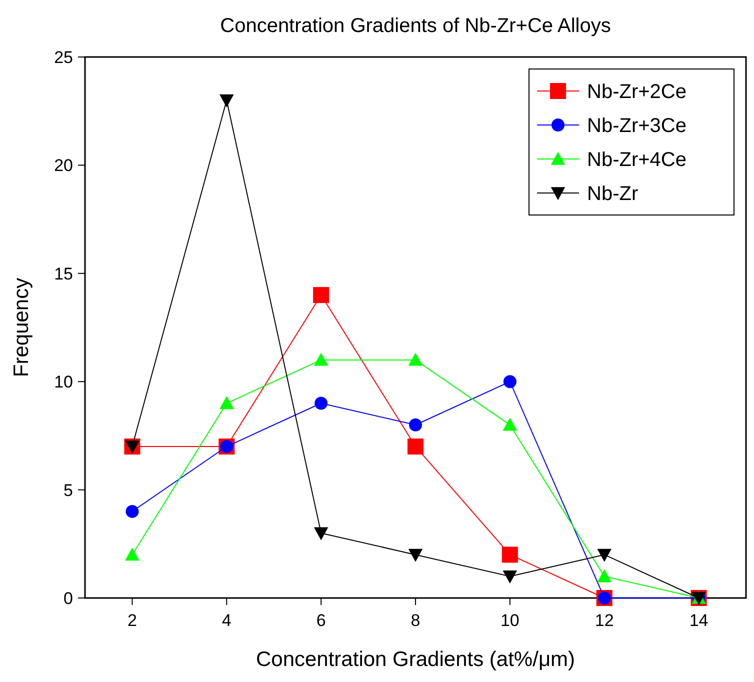 Image resolution: width=754 pixels, height=682 pixels. What do you see at coordinates (63, 166) in the screenshot?
I see `y-tick-label: 20` at bounding box center [63, 166].